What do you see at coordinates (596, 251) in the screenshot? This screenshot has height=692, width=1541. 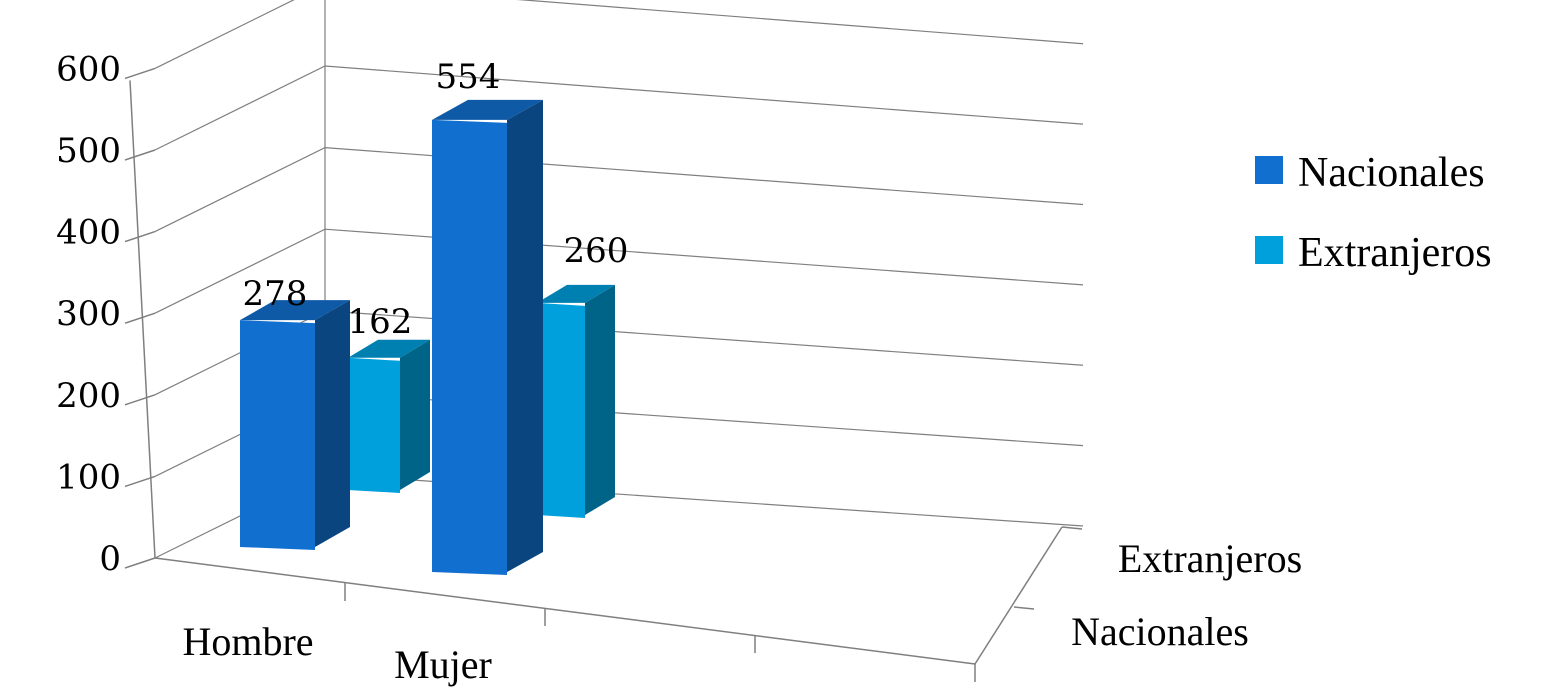 I see `data-label: 260` at bounding box center [596, 251].